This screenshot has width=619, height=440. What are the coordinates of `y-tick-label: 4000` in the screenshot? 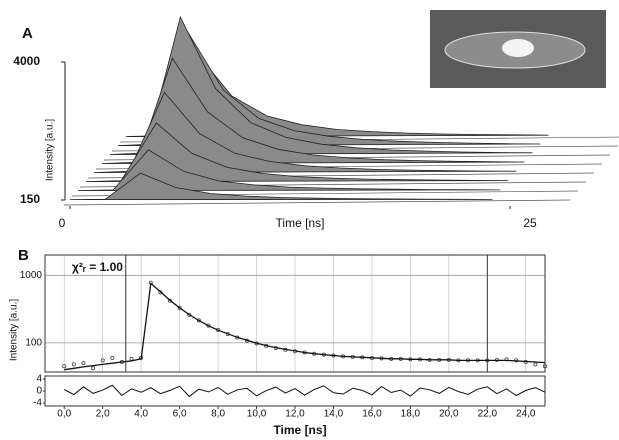 It's located at (26, 61).